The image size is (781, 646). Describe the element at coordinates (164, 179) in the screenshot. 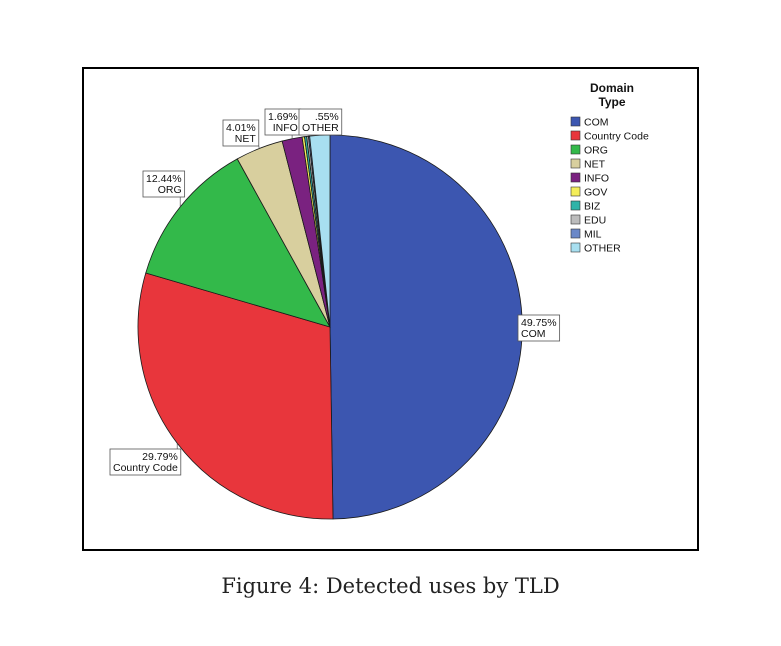

I see `callout-percent-org: 12.44%` at that location.